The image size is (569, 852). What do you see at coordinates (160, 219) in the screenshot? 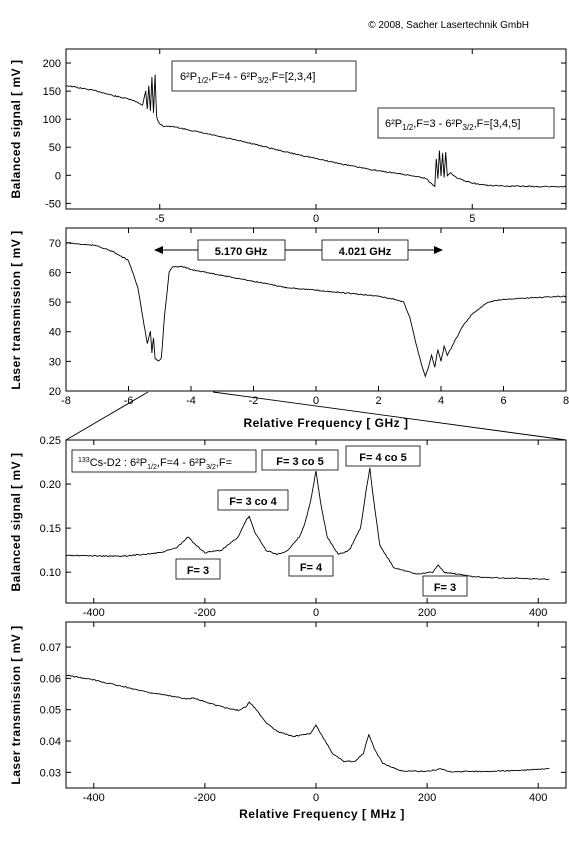
I see `x-tick-label: -5` at bounding box center [160, 219].